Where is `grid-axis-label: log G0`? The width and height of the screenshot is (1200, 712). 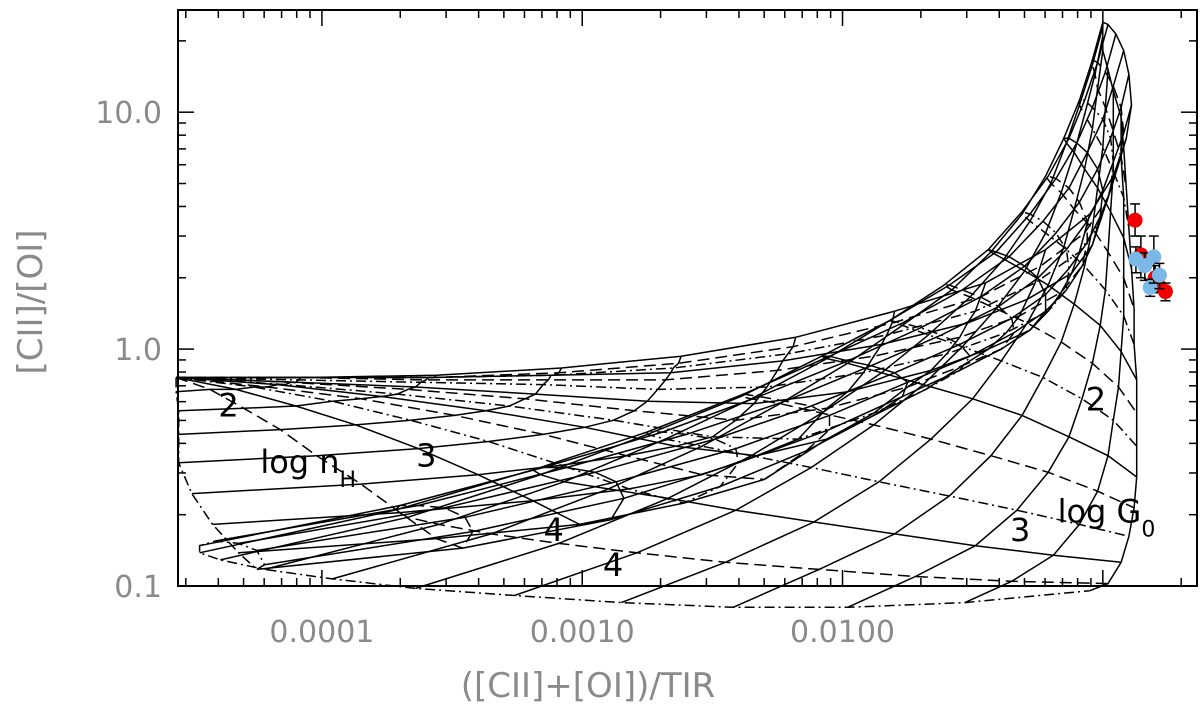
grid-axis-label: log G0 is located at coordinates (1107, 518).